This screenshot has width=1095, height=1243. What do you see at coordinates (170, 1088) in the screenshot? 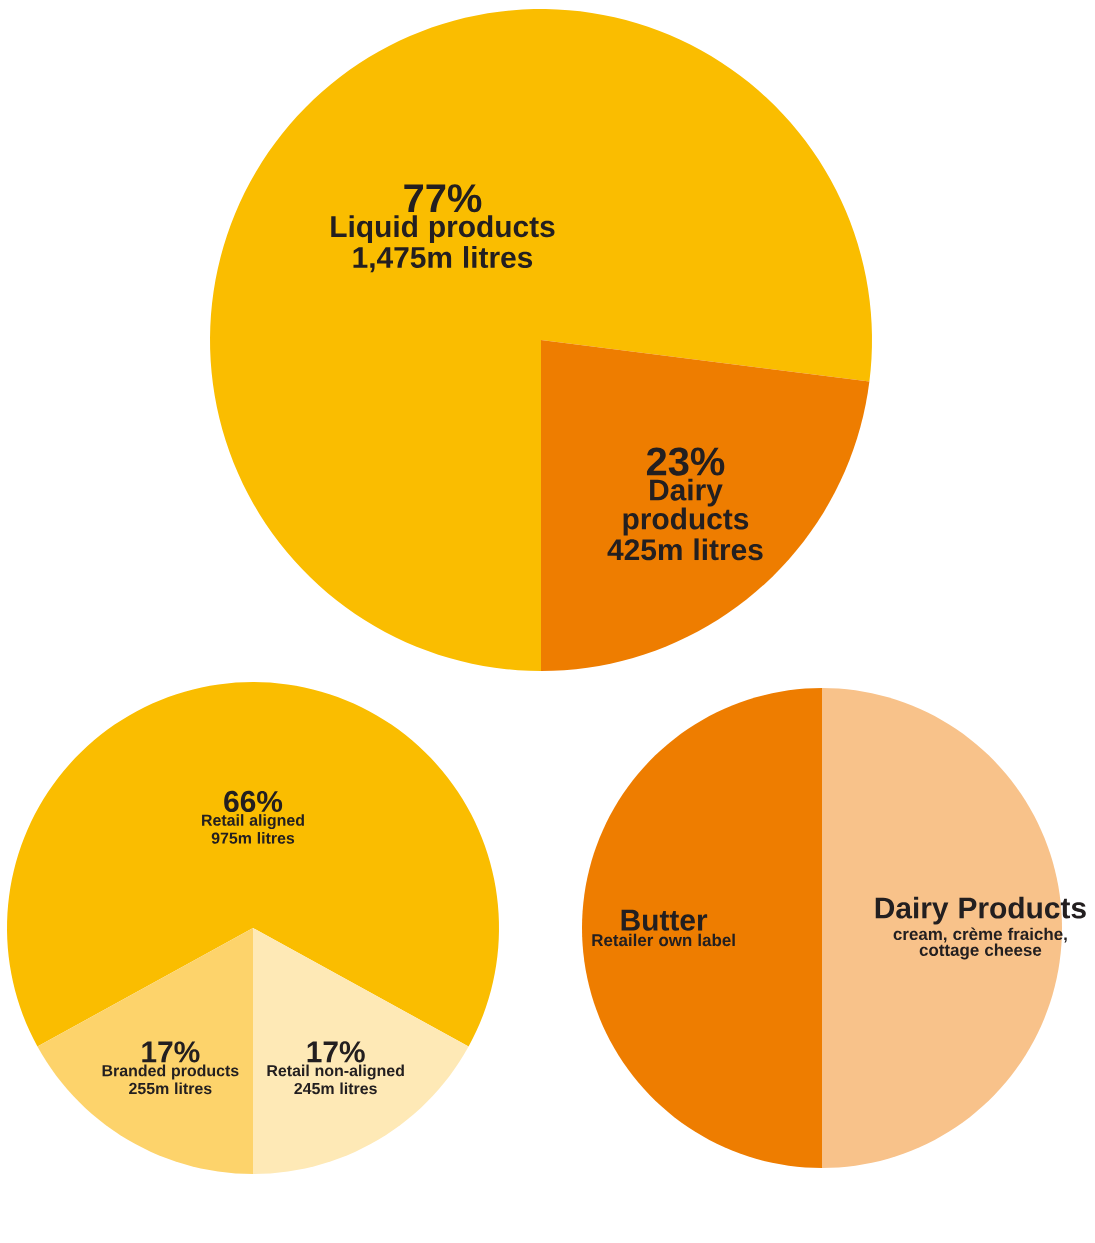
I see `text: 255m litres` at bounding box center [170, 1088].